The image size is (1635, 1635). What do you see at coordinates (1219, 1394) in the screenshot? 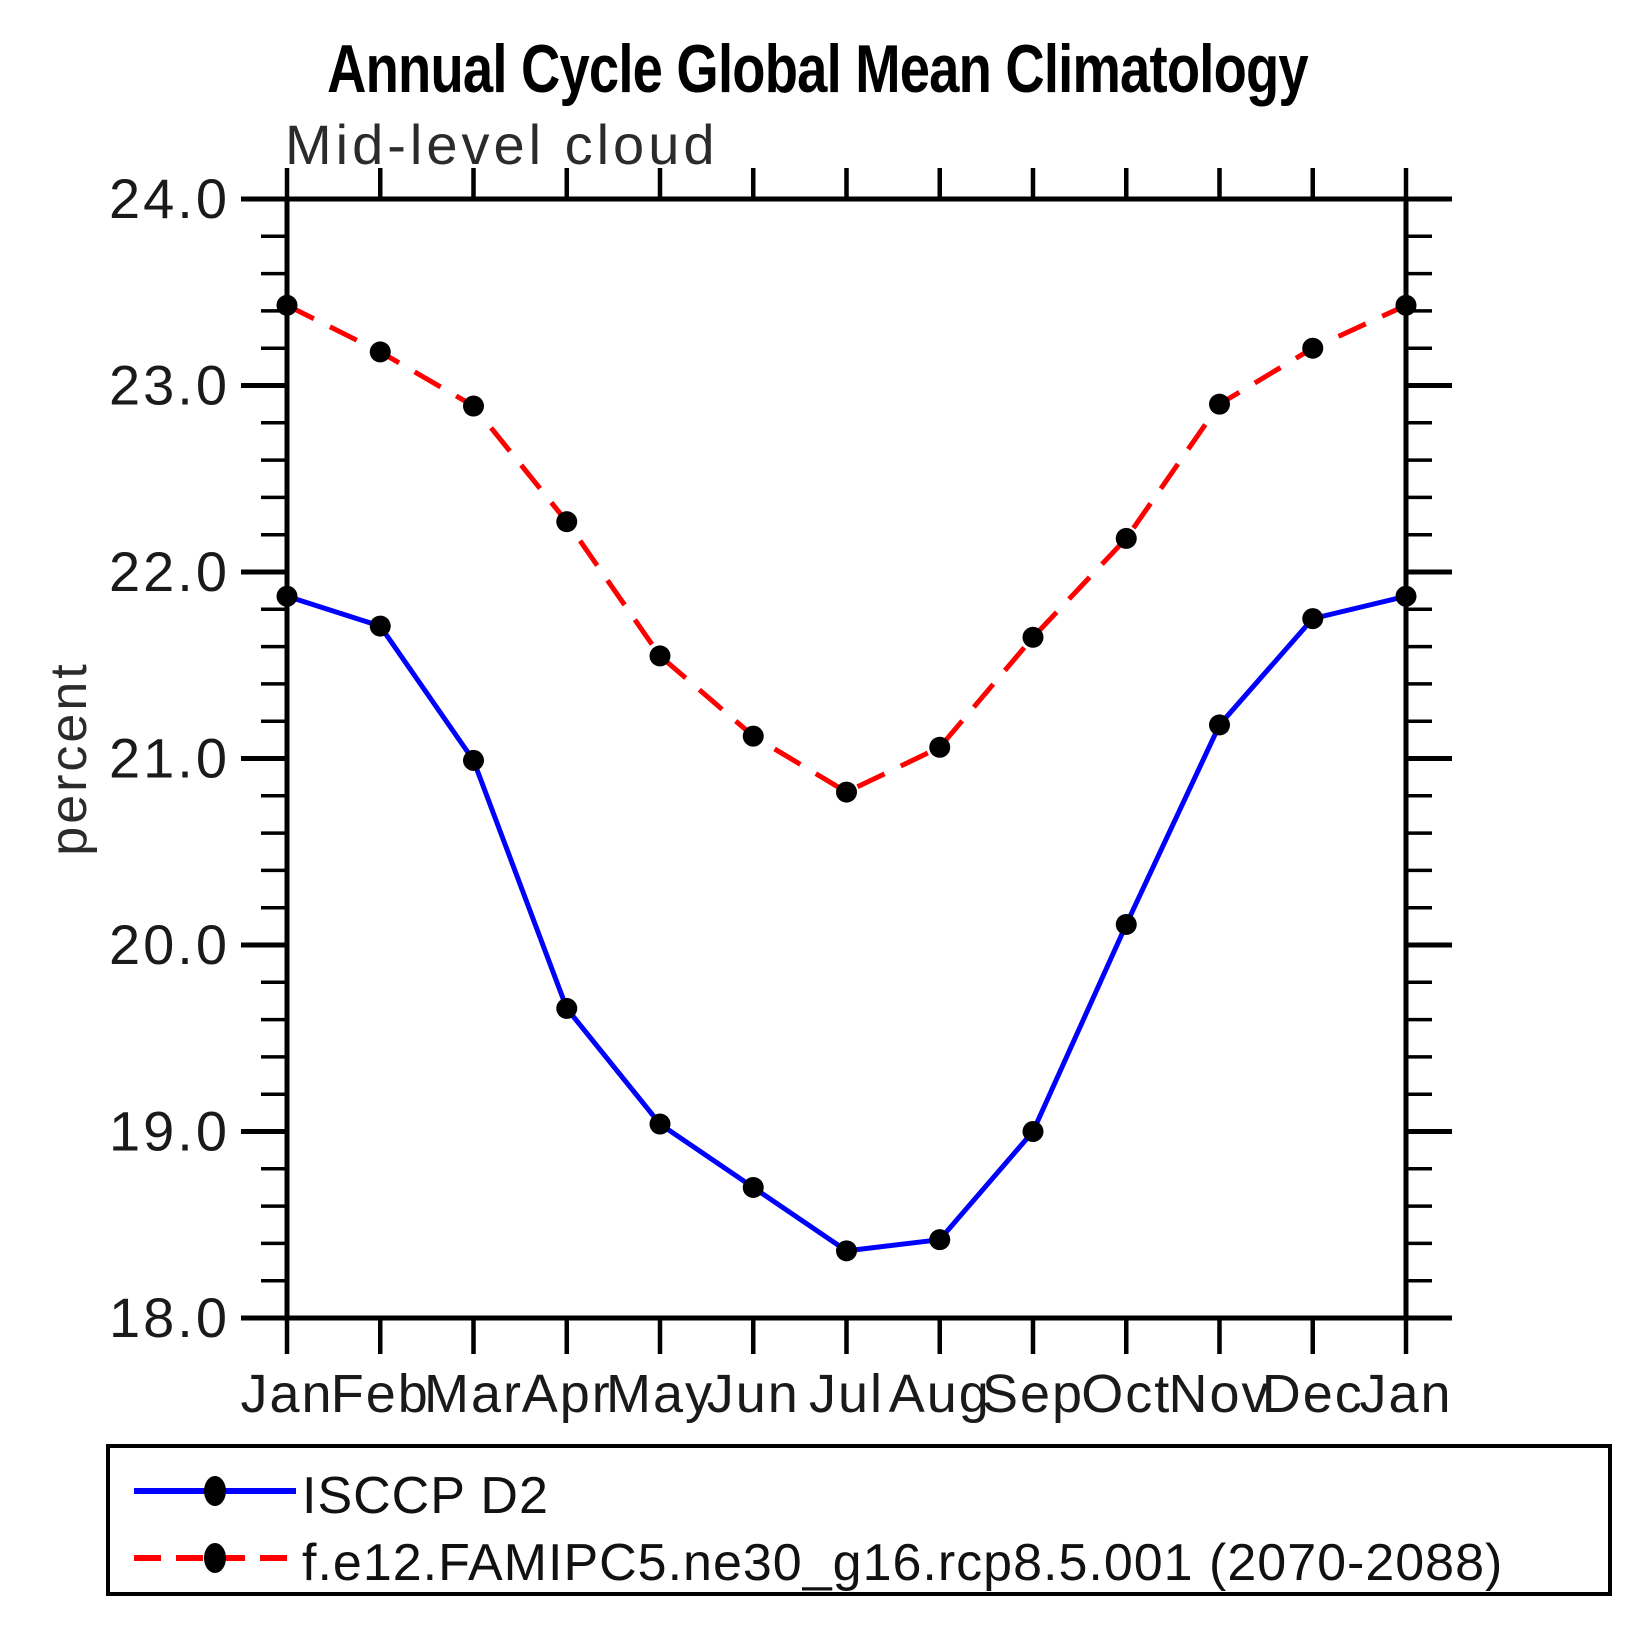
I see `month-label: Nov` at bounding box center [1219, 1394].